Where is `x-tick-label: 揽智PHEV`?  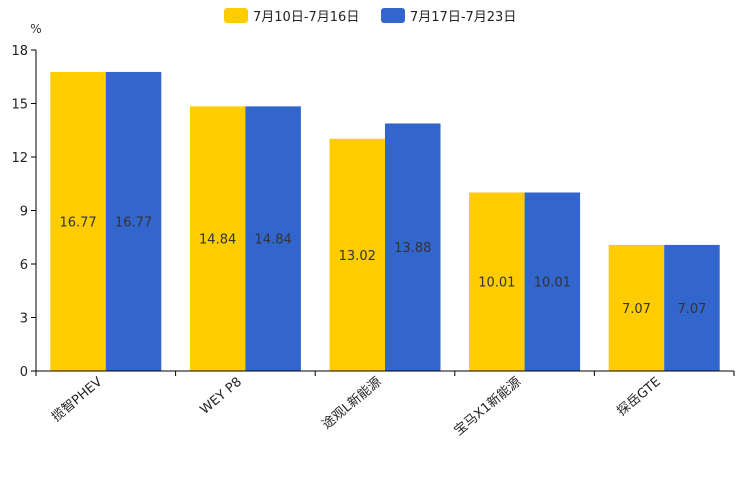
x-tick-label: 揽智PHEV is located at coordinates (77, 399).